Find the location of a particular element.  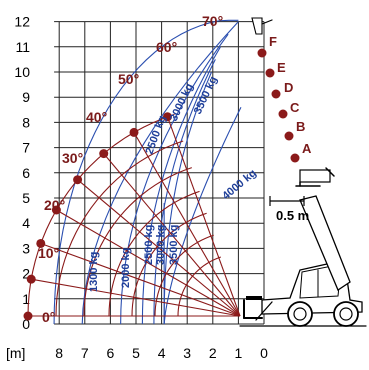

y-tick-label: 3 is located at coordinates (26, 248).